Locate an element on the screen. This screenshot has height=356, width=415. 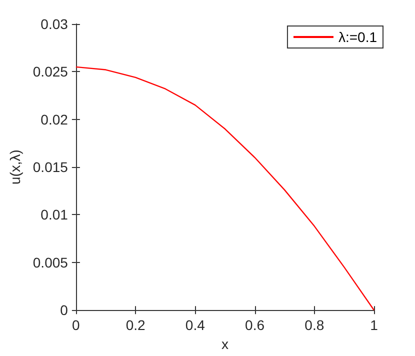
x-tick-label: 0.2 is located at coordinates (136, 325).